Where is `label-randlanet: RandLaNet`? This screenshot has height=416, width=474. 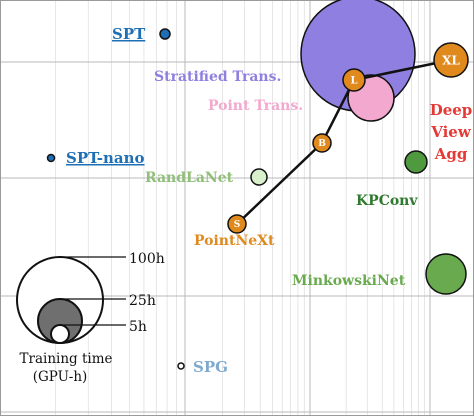 label-randlanet: RandLaNet is located at coordinates (189, 178).